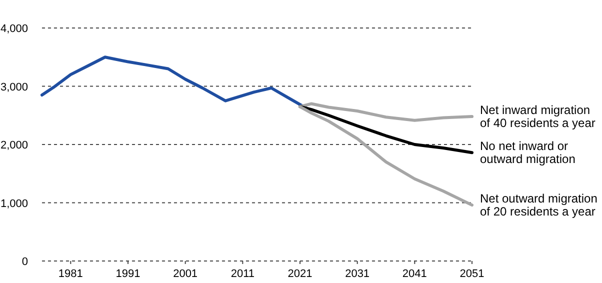  Describe the element at coordinates (14, 29) in the screenshot. I see `y-tick-label: 4,000` at that location.